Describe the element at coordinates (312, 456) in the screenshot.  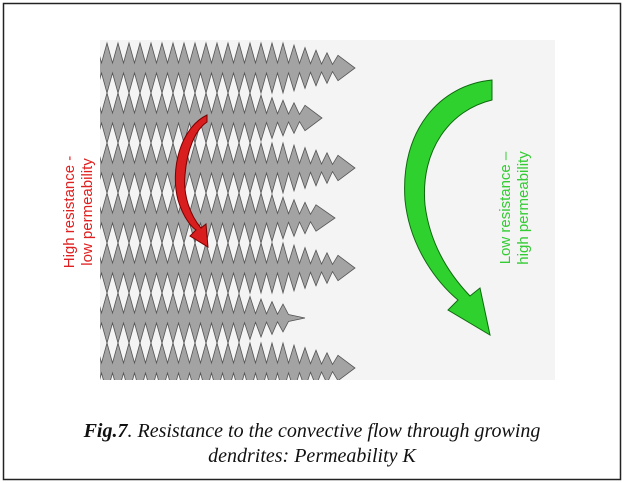
I see `caption-line: dendrites: Permeability K` at that location.